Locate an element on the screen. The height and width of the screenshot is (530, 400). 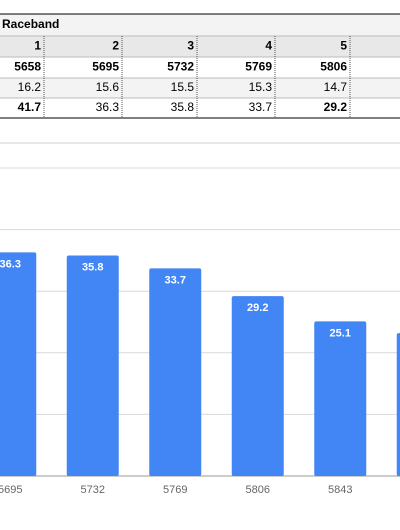
table-cell: 41.7 is located at coordinates (30, 107).